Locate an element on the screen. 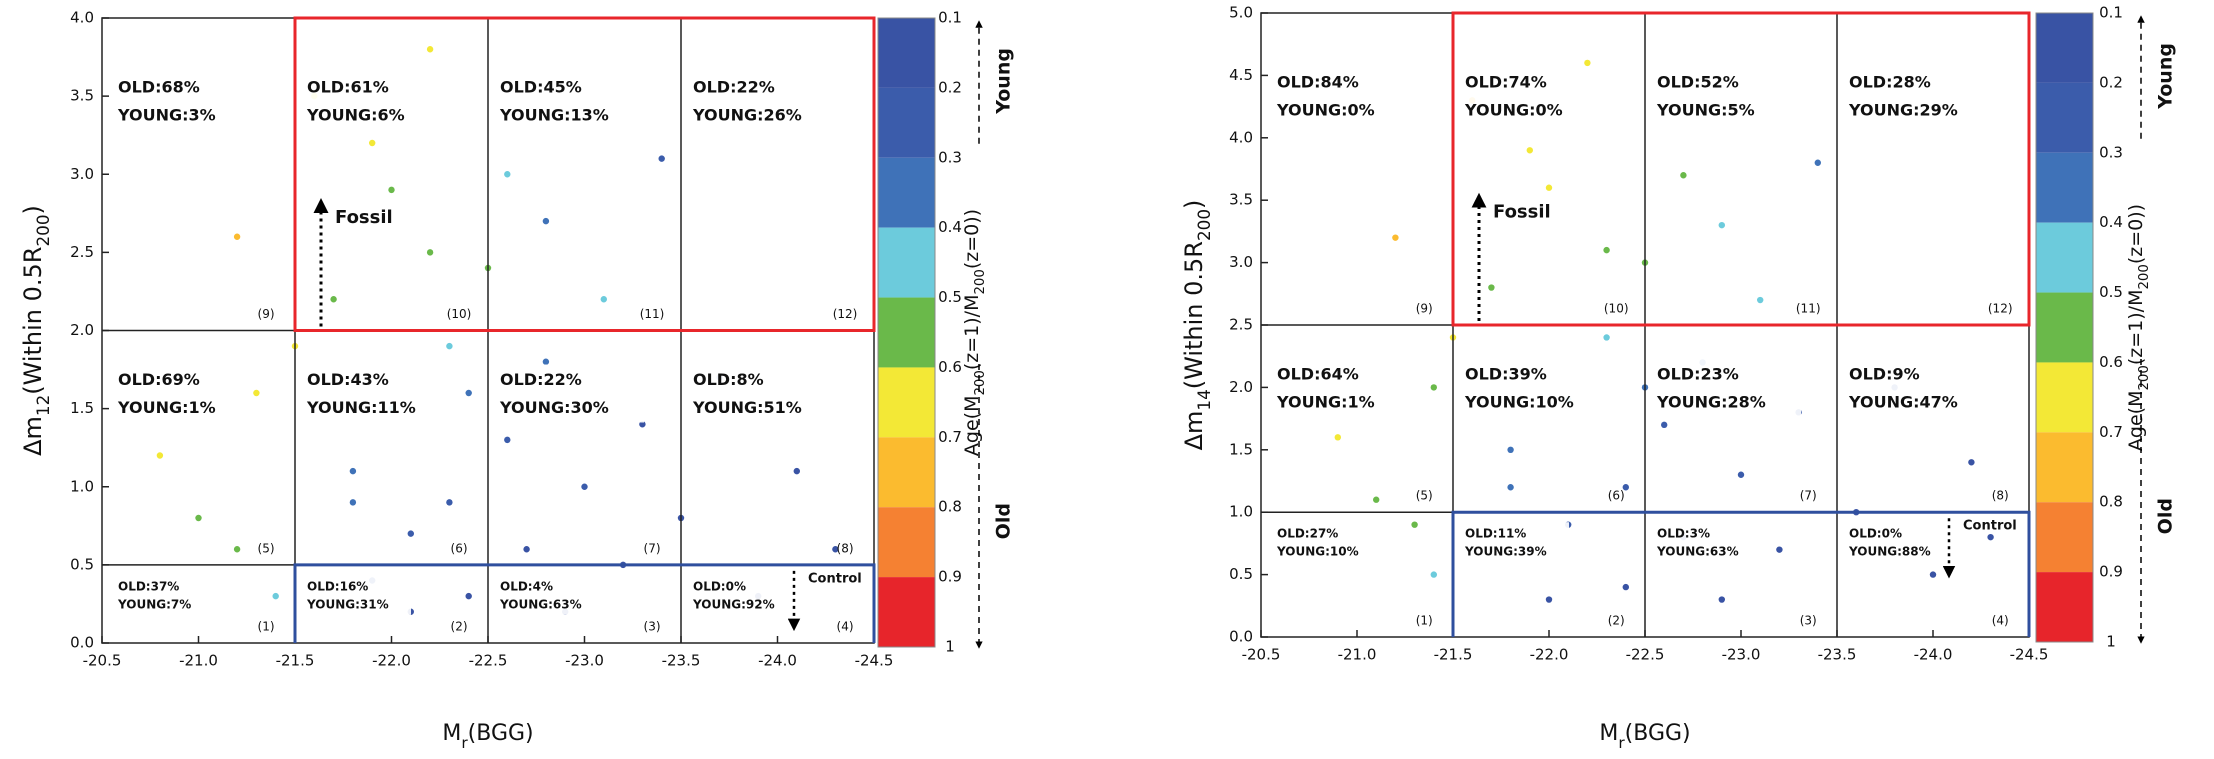 The height and width of the screenshot is (759, 2214). cell-young: YOUNG:29% is located at coordinates (1903, 110).